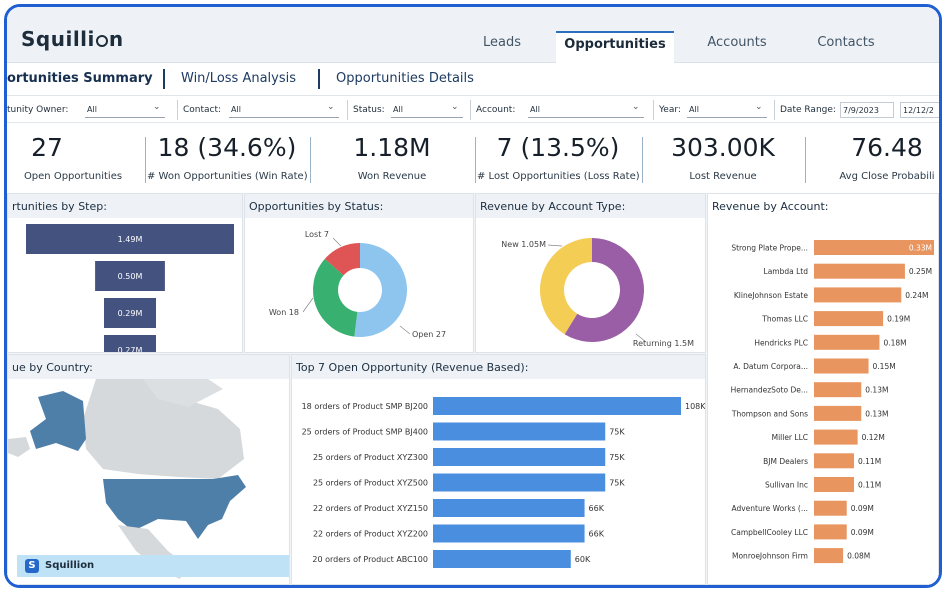  Describe the element at coordinates (663, 343) in the screenshot. I see `acctype-slice-label: Returning 1.5M` at that location.